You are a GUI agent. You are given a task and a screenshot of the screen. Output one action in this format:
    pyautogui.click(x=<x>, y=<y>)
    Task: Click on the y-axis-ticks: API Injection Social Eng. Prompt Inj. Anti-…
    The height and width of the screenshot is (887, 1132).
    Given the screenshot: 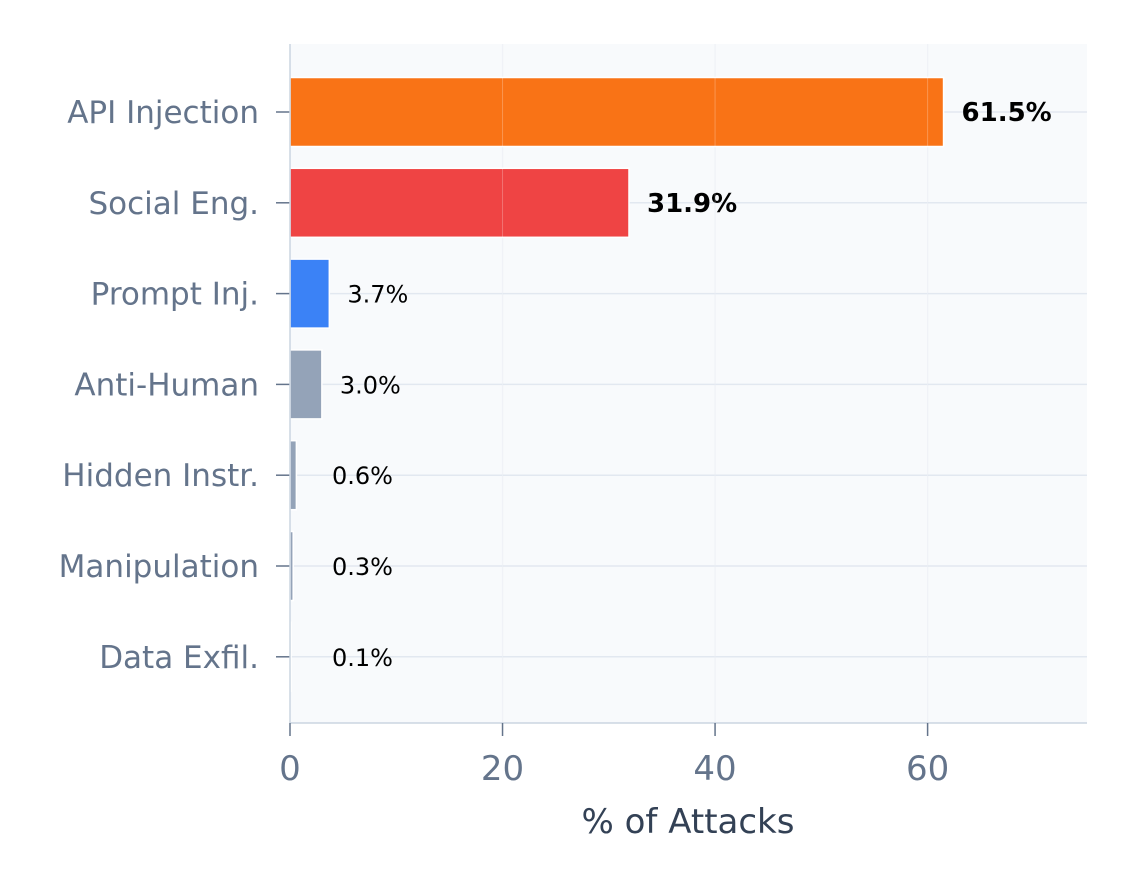 What is the action you would take?
    pyautogui.click(x=174, y=385)
    